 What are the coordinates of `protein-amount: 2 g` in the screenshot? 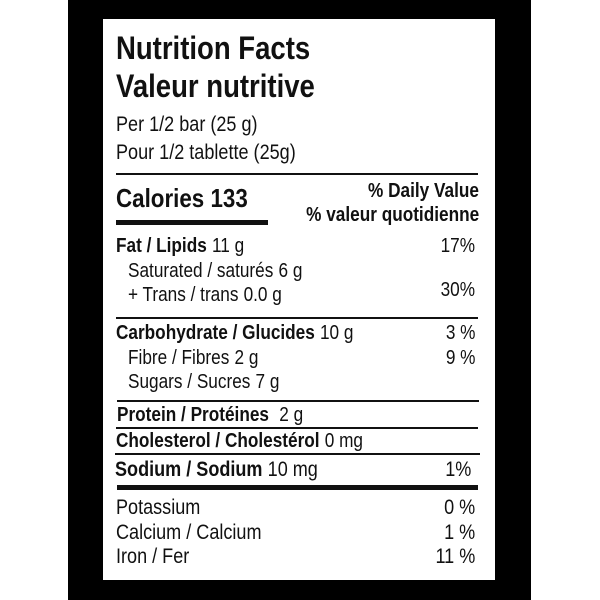 It's located at (291, 415).